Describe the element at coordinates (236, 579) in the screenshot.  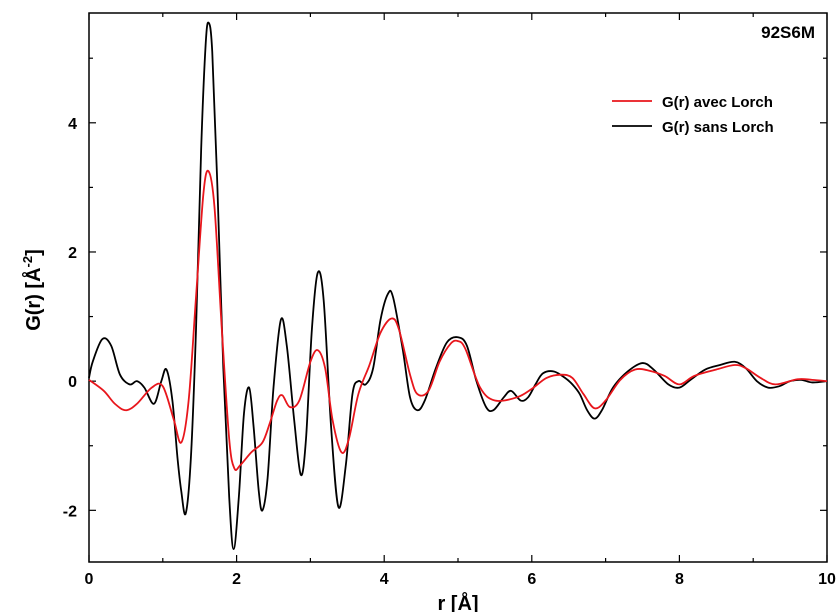
I see `x-tick-label: 2` at that location.